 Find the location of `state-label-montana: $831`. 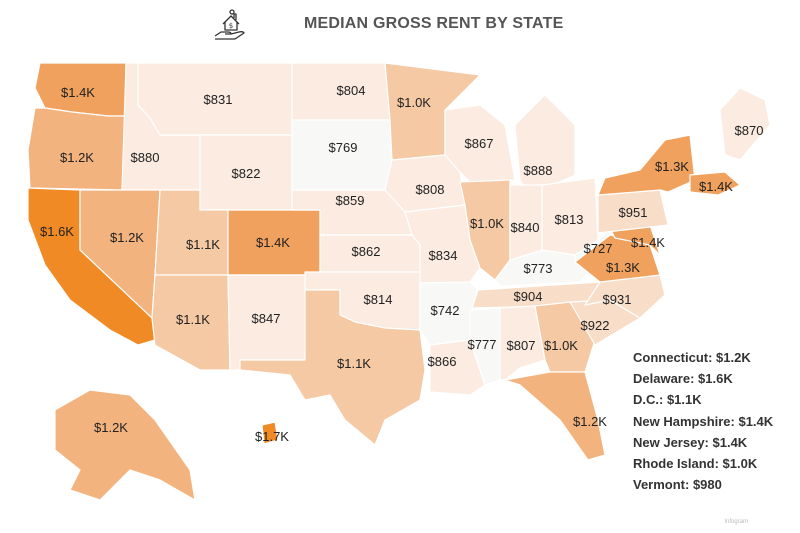

state-label-montana: $831 is located at coordinates (218, 99).